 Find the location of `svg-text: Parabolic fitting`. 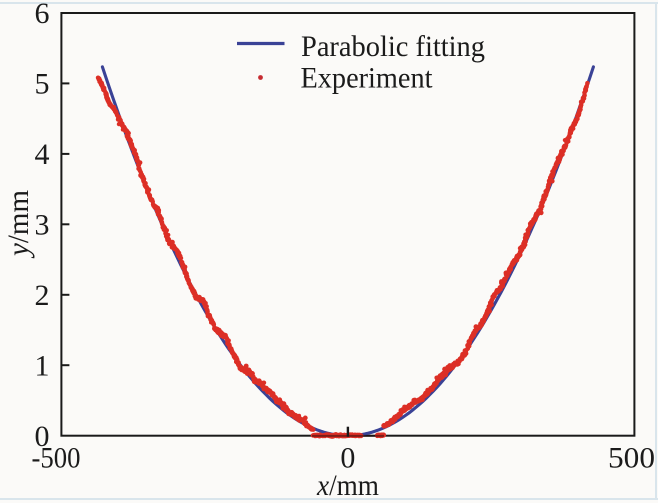

svg-text: Parabolic fitting is located at coordinates (393, 46).